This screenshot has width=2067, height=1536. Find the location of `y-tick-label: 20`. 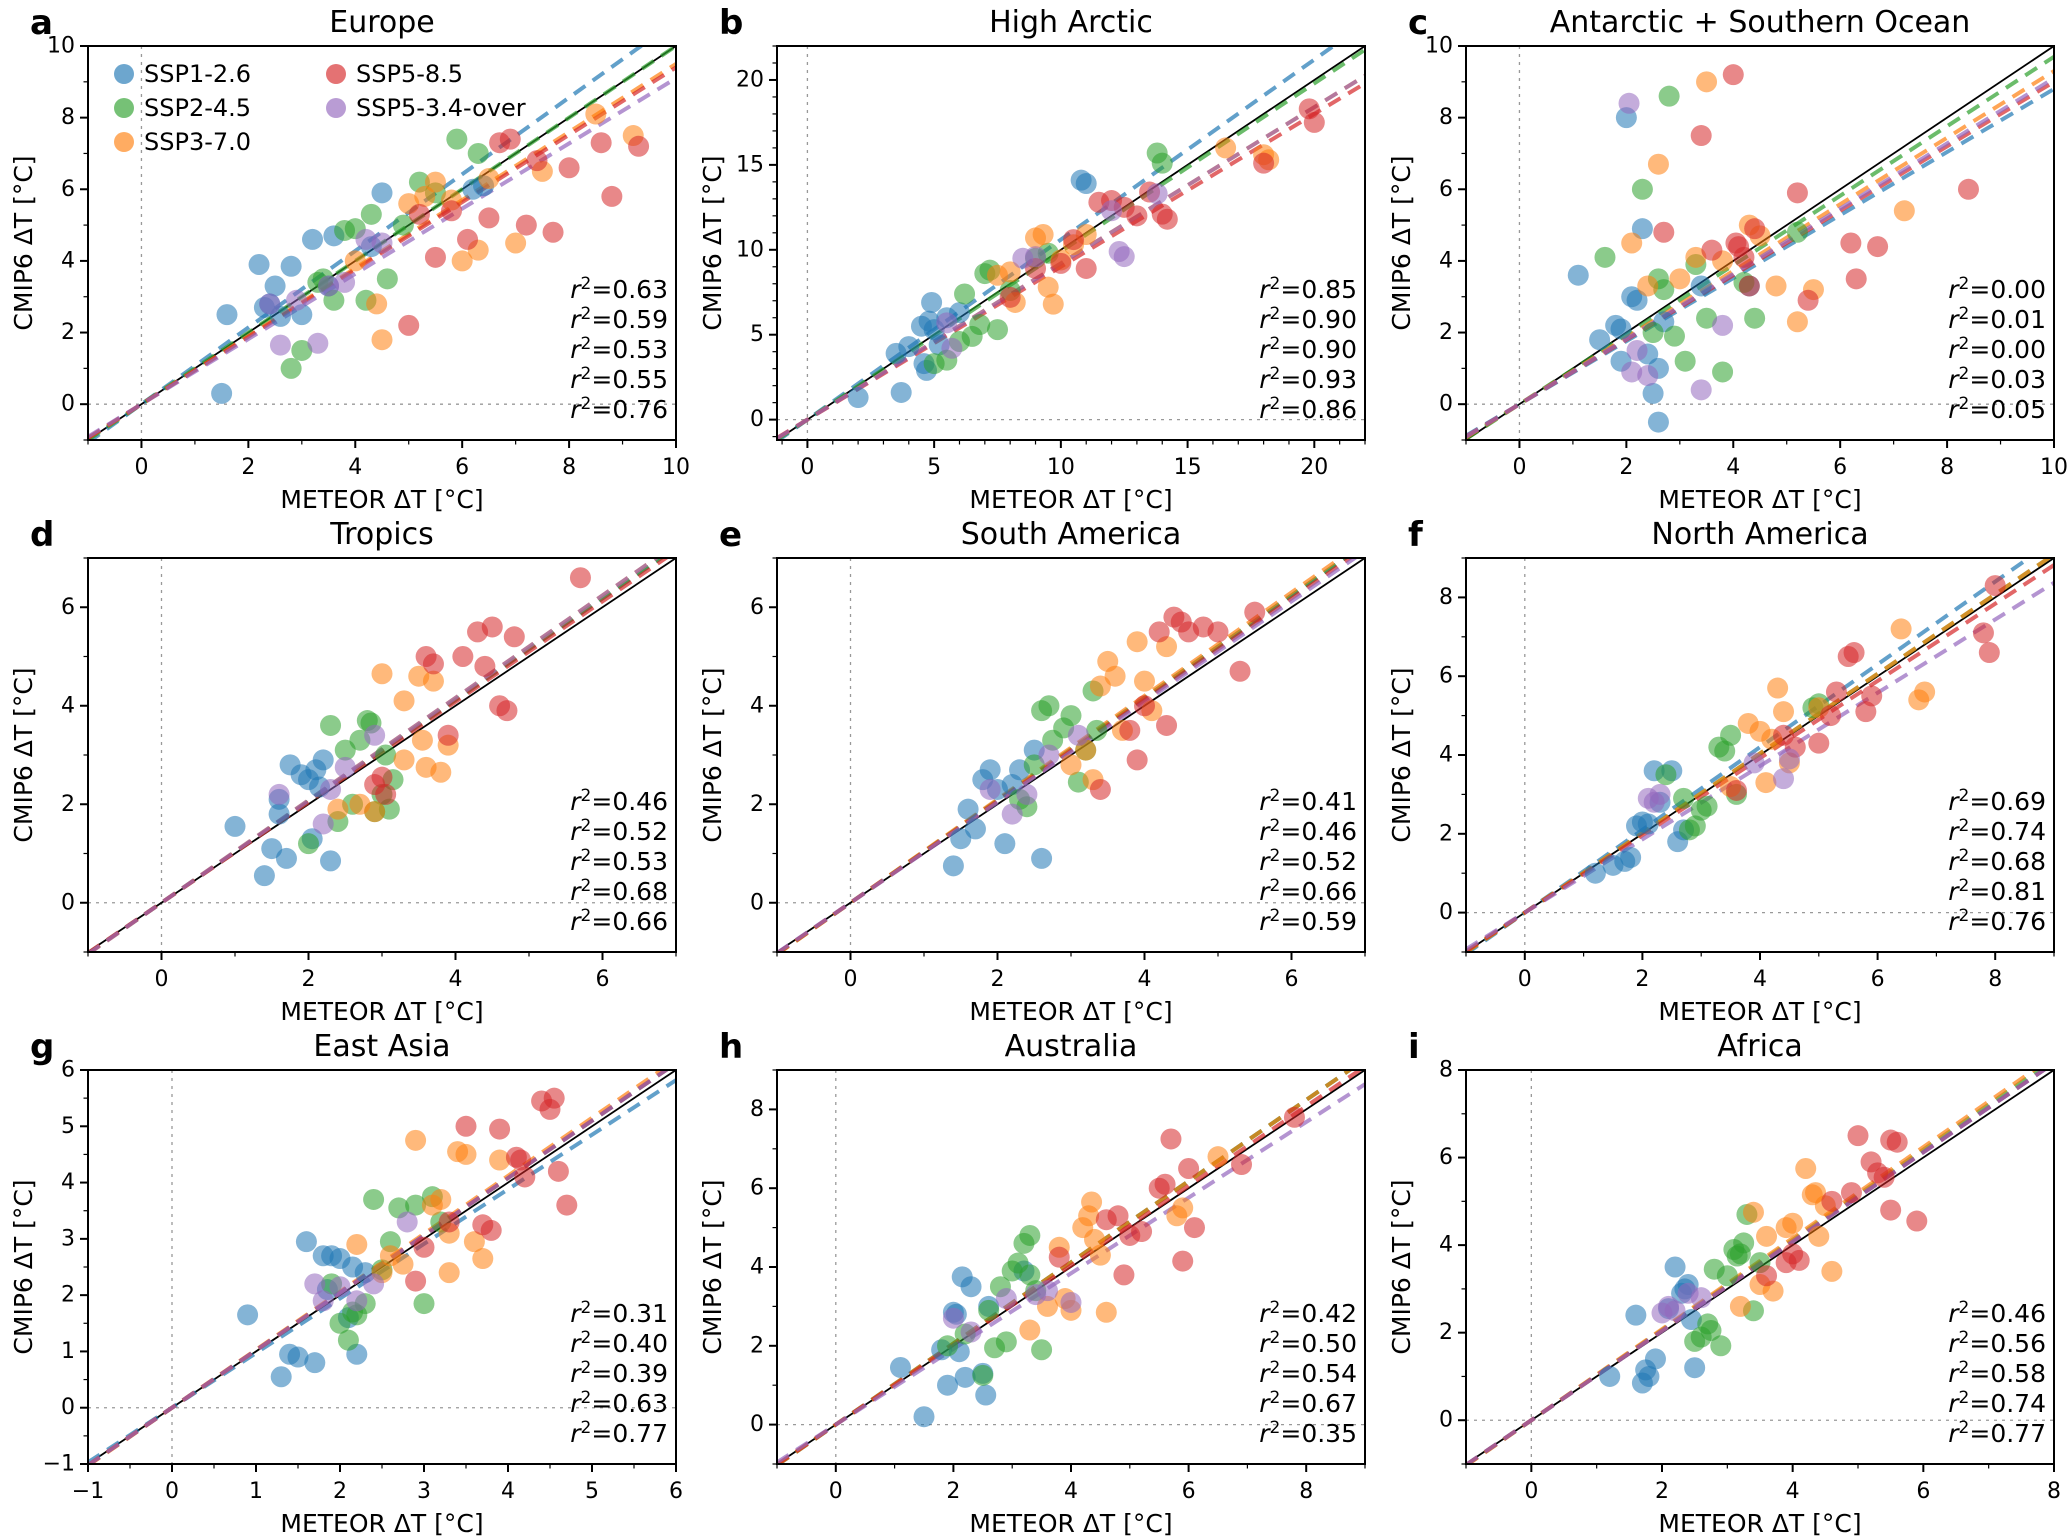

y-tick-label: 20 is located at coordinates (750, 79).